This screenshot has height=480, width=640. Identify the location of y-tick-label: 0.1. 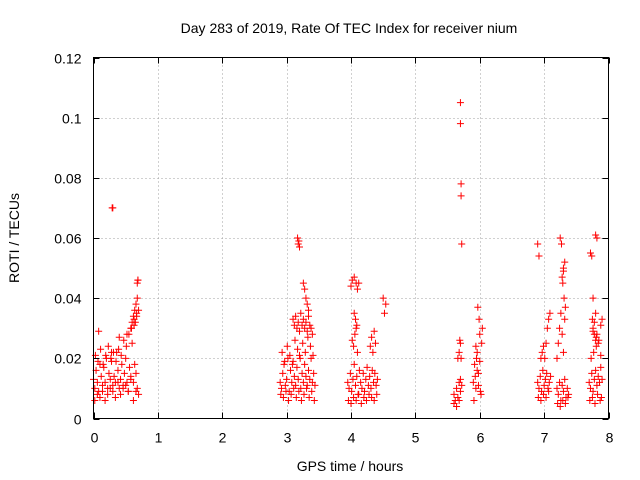
(72, 119).